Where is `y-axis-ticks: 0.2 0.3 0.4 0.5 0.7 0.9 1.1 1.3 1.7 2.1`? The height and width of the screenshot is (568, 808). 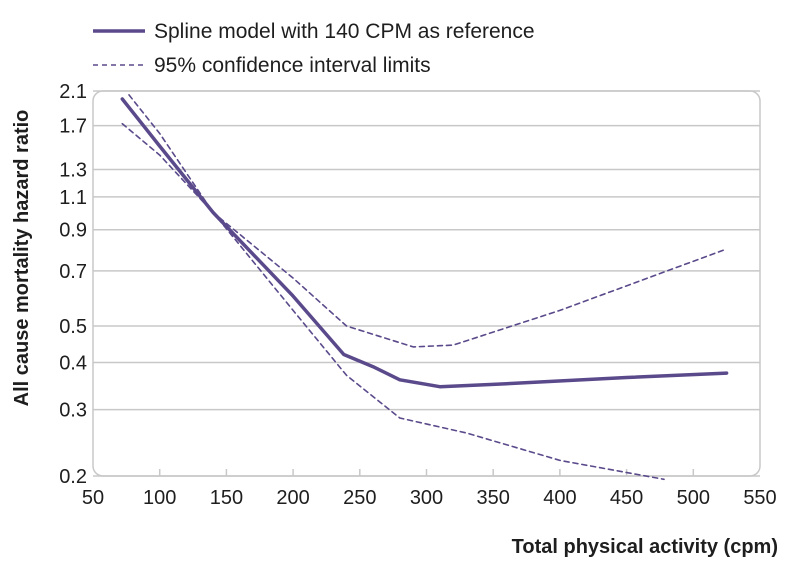
y-axis-ticks: 0.2 0.3 0.4 0.5 0.7 0.9 1.1 1.3 1.7 2.1 is located at coordinates (73, 284).